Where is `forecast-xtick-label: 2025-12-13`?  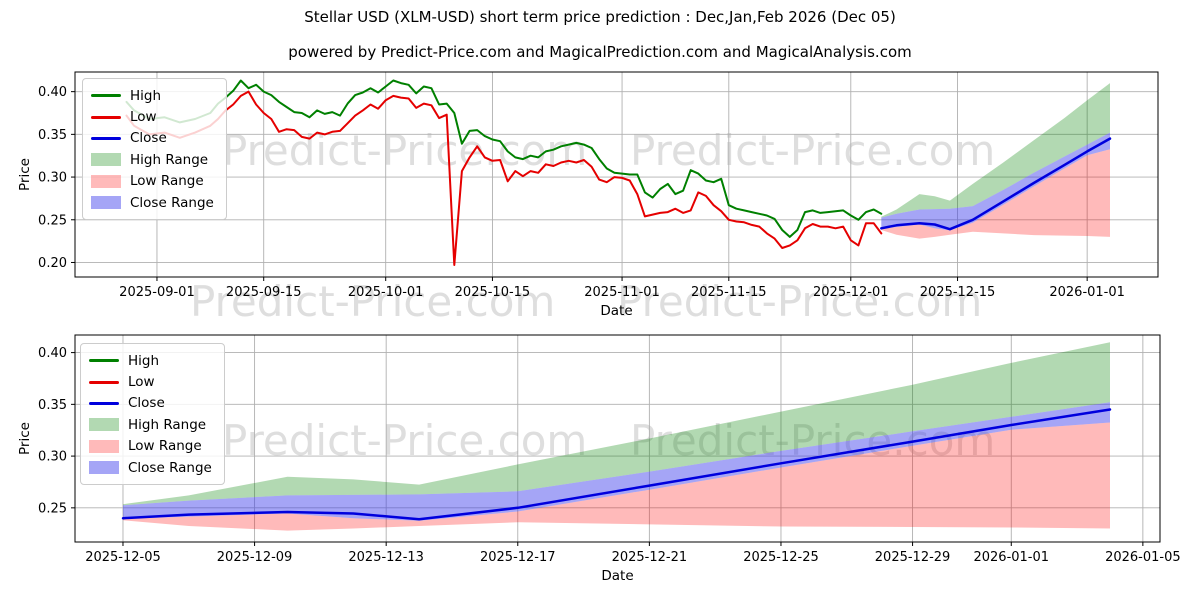
forecast-xtick-label: 2025-12-13 is located at coordinates (386, 557).